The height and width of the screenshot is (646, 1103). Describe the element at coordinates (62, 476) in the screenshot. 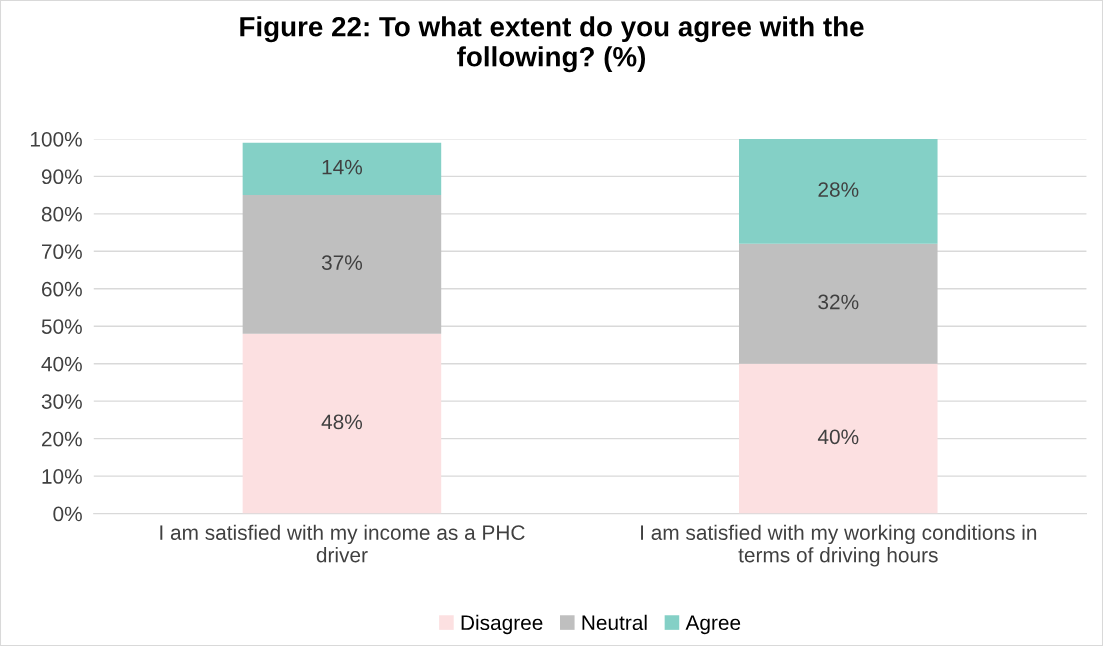

I see `y-tick-label: 10%` at that location.